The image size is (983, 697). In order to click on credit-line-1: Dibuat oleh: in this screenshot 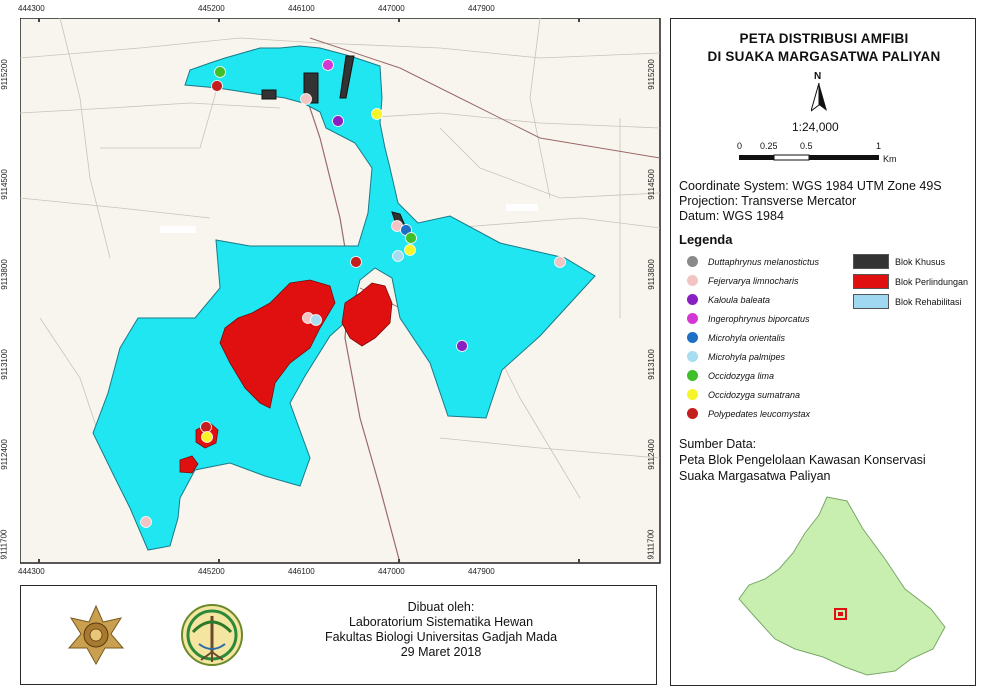, I will do `click(441, 607)`.